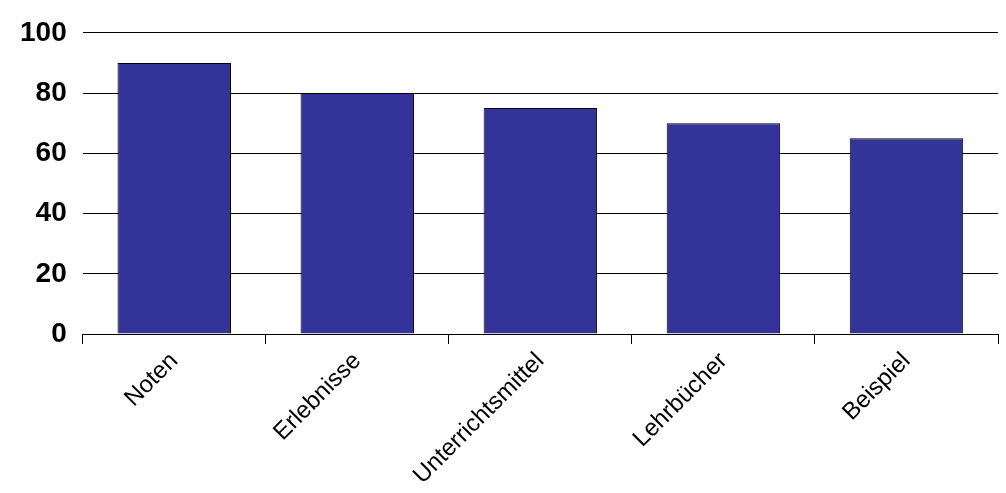 Image resolution: width=1006 pixels, height=493 pixels. What do you see at coordinates (51, 212) in the screenshot?
I see `y-tick-label: 40` at bounding box center [51, 212].